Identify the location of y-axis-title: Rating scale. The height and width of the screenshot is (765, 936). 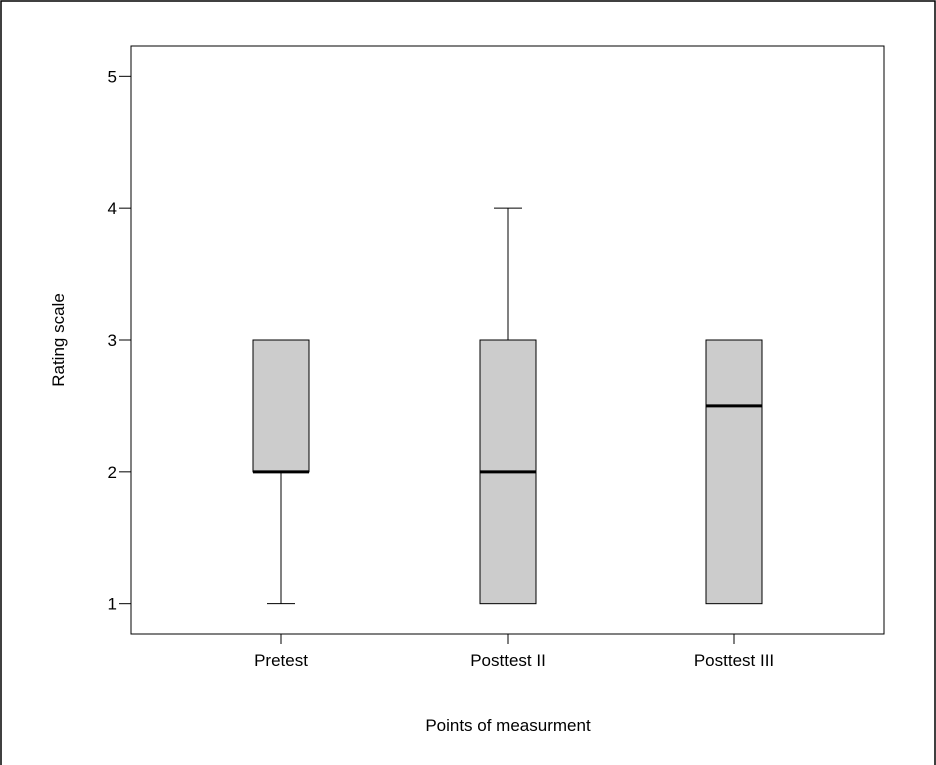
(58, 340).